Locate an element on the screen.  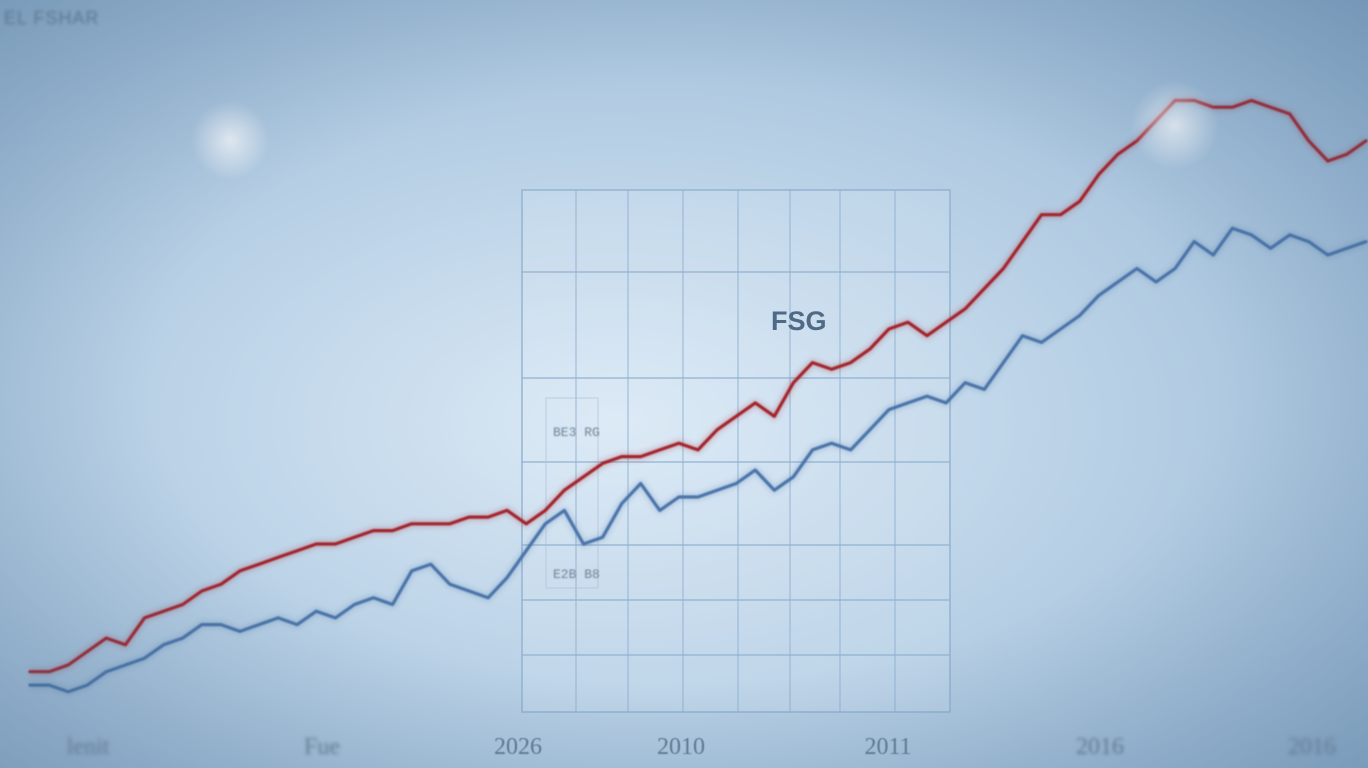
x-tick-label: lenit is located at coordinates (88, 747).